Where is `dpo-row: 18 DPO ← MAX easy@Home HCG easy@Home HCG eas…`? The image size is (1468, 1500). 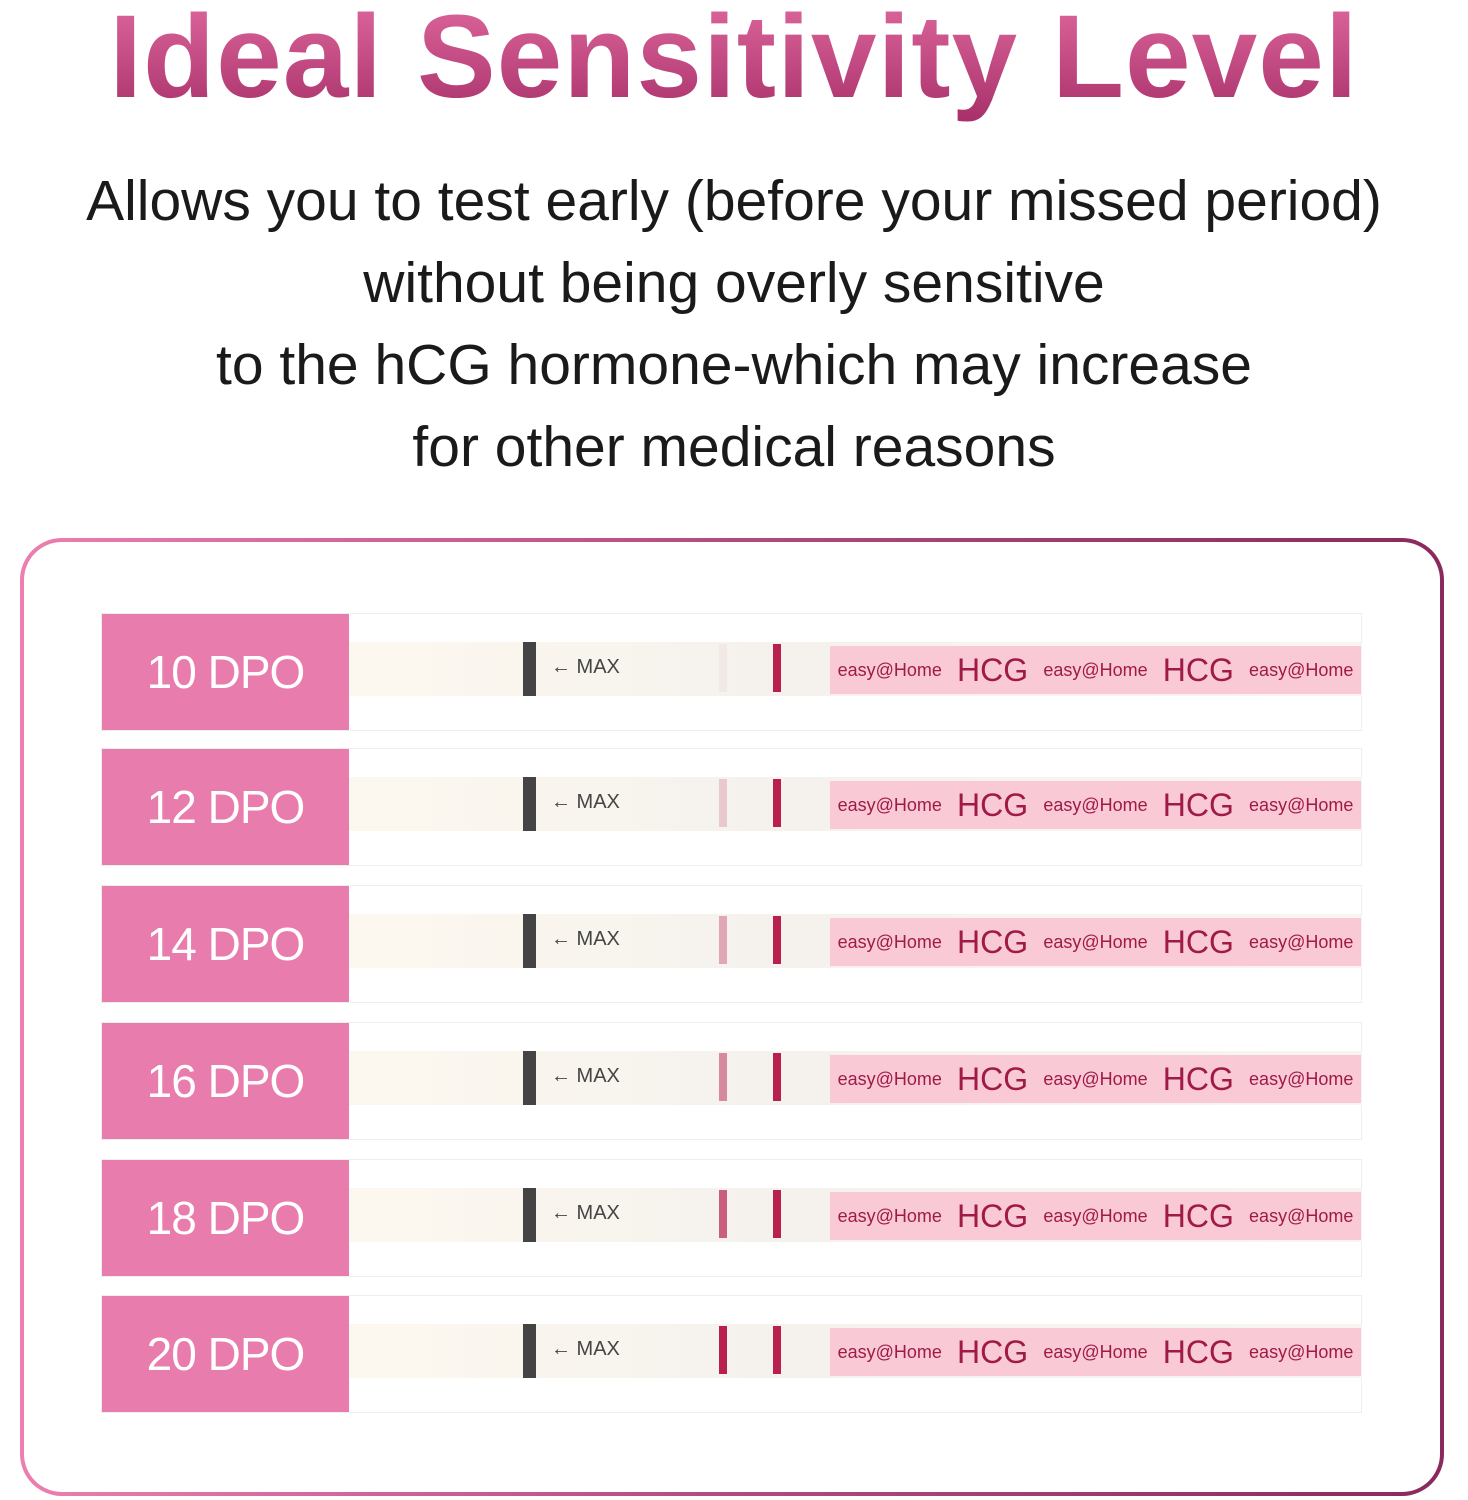
dpo-row: 18 DPO ← MAX easy@Home HCG easy@Home HCG eas… is located at coordinates (731, 1218).